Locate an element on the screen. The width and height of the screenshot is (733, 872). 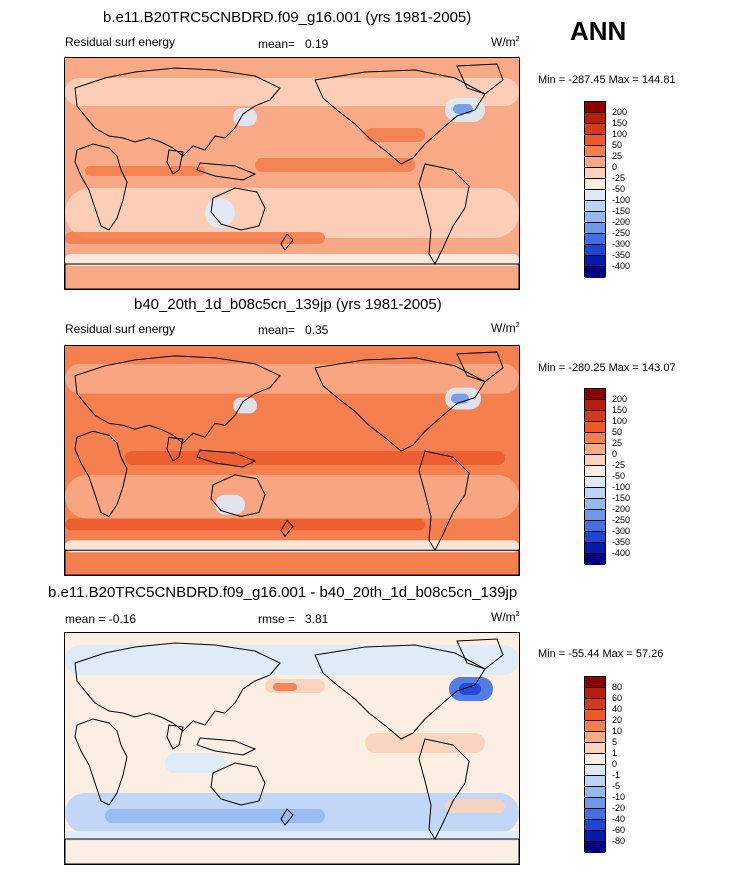
panel2-colorbar-swatches is located at coordinates (595, 476).